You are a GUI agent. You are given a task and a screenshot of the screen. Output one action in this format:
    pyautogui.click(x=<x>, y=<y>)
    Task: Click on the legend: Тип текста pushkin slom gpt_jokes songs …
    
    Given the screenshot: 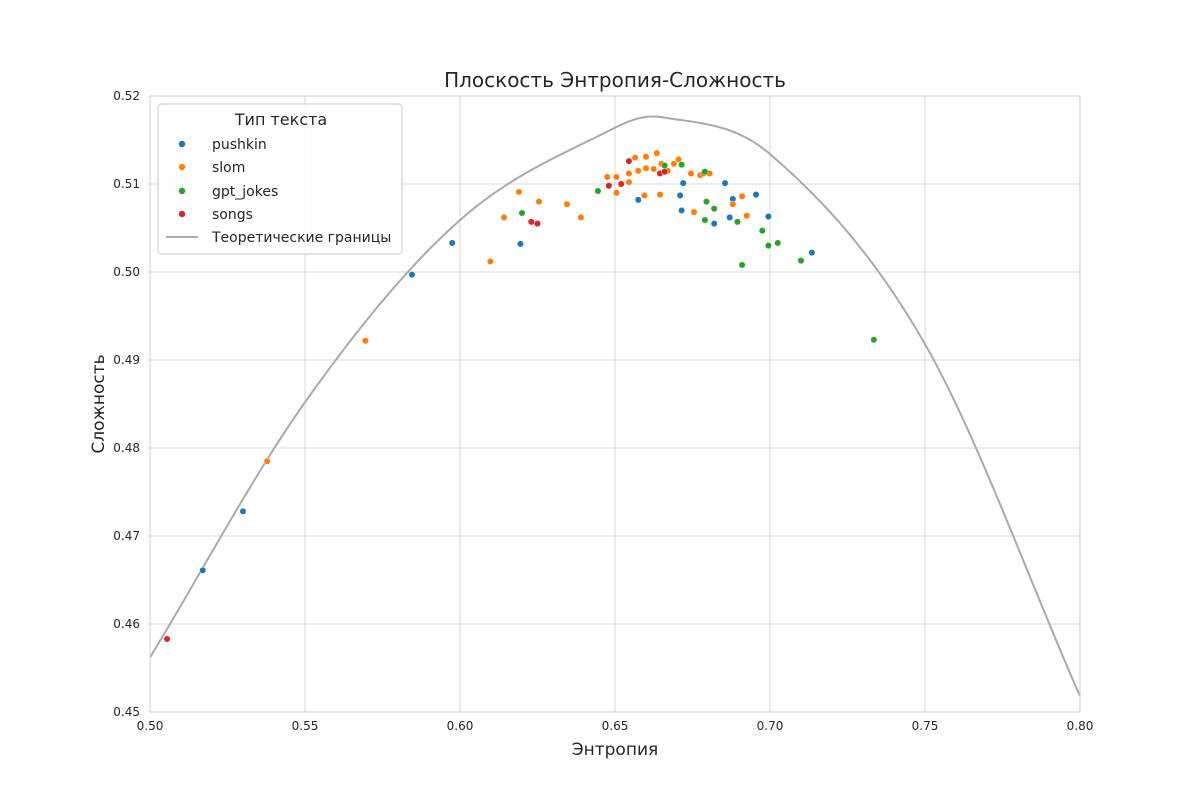 What is the action you would take?
    pyautogui.click(x=280, y=179)
    